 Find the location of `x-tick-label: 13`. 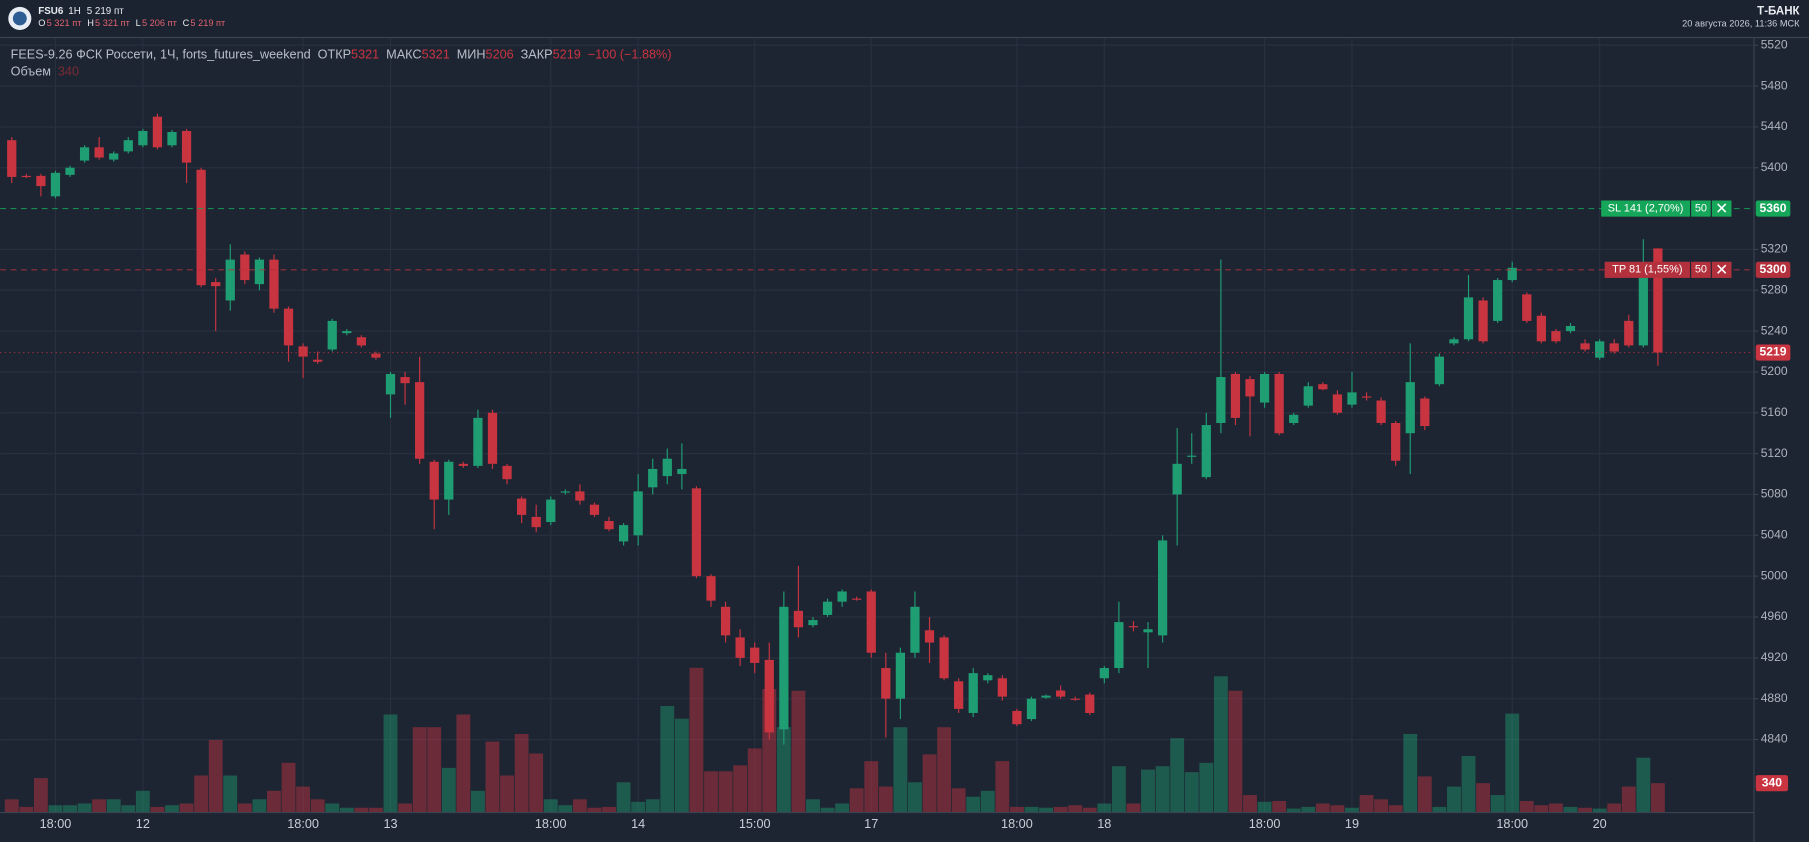

x-tick-label: 13 is located at coordinates (390, 824).